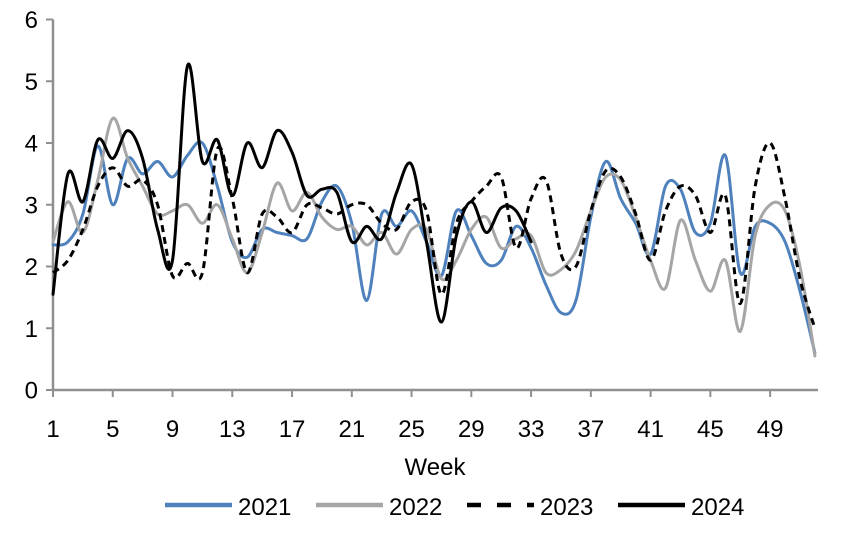  Describe the element at coordinates (471, 429) in the screenshot. I see `x-tick-label: 29` at that location.